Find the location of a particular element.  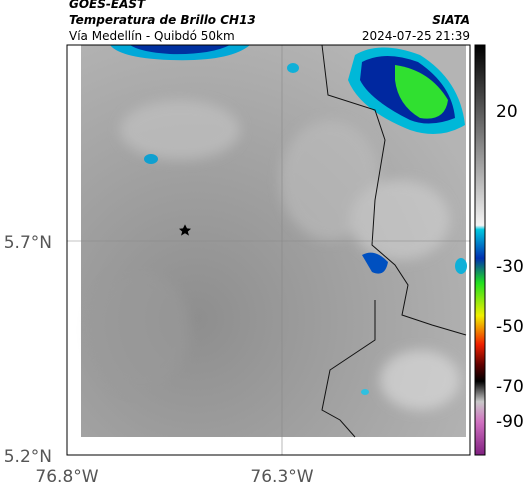

lat-label: 5.7°N is located at coordinates (28, 243).